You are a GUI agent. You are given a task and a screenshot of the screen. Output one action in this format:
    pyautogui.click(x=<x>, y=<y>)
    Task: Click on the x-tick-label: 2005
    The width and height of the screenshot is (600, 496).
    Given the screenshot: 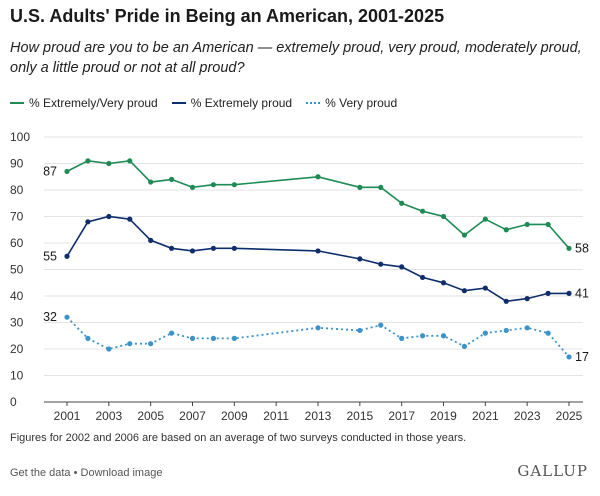 What is the action you would take?
    pyautogui.click(x=150, y=416)
    